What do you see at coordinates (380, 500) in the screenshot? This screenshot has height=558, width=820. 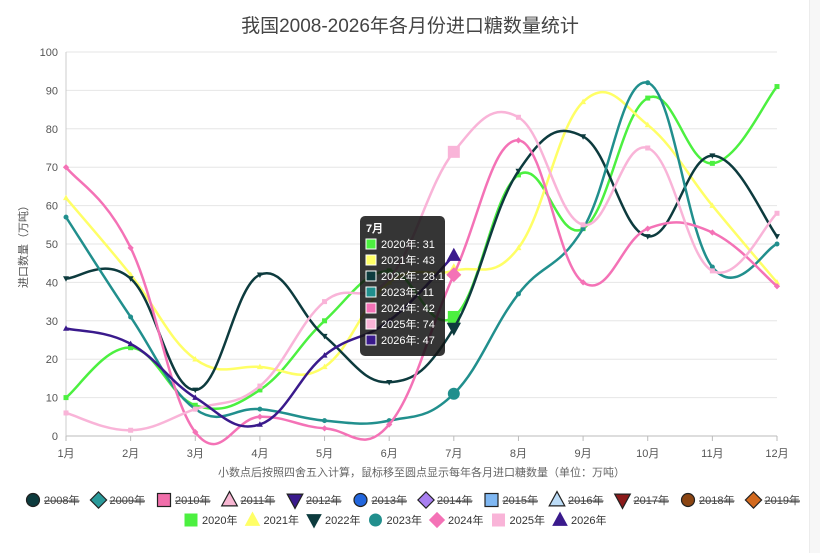 I see `legend-item: 2013年` at bounding box center [380, 500].